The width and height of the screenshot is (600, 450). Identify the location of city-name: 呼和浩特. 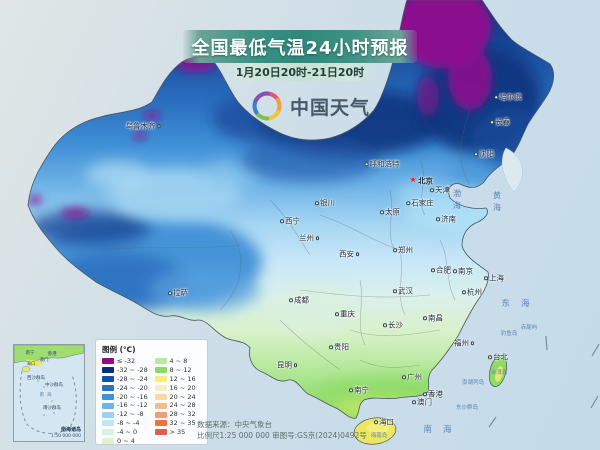
(384, 164).